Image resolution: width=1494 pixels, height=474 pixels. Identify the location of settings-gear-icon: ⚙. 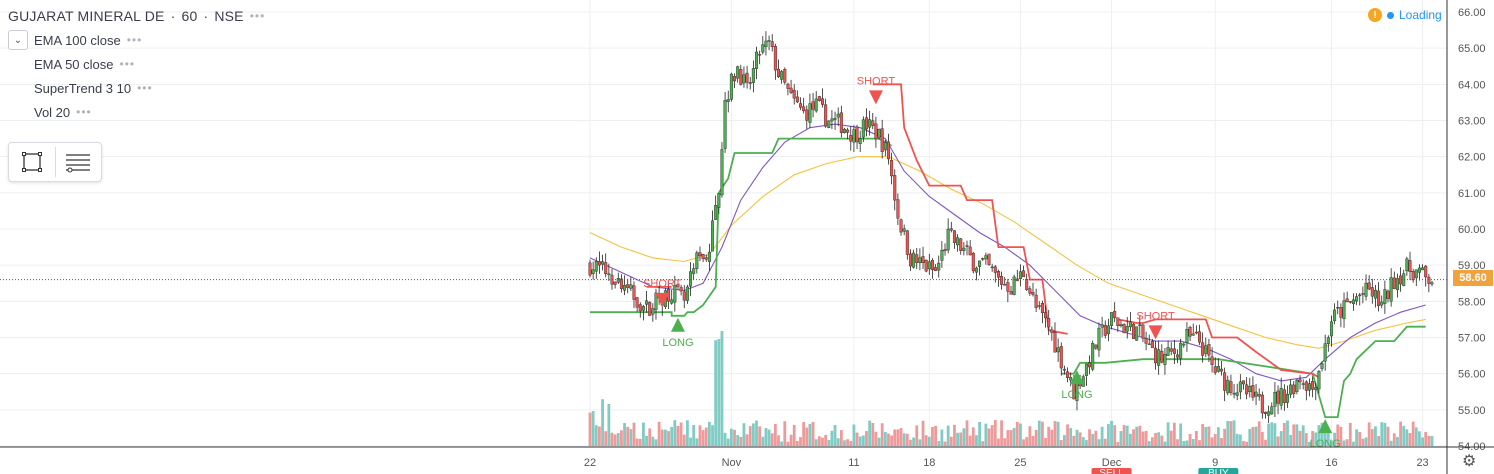
(1469, 461).